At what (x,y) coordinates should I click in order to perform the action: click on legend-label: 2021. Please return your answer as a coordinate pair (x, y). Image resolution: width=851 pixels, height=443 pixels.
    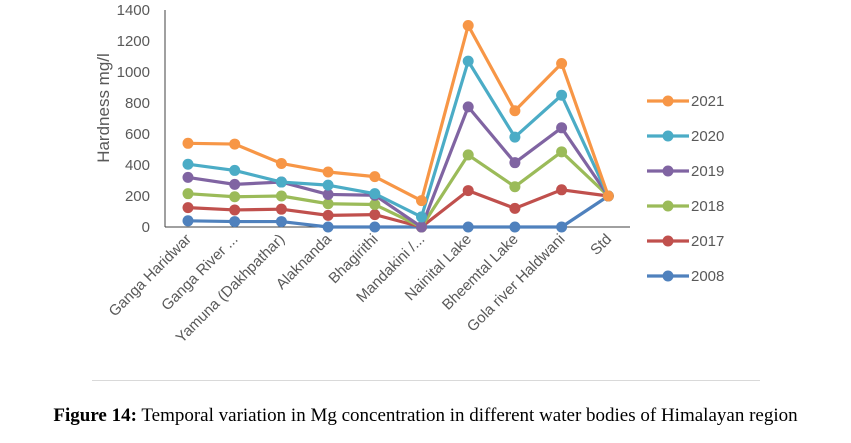
    Looking at the image, I should click on (707, 101).